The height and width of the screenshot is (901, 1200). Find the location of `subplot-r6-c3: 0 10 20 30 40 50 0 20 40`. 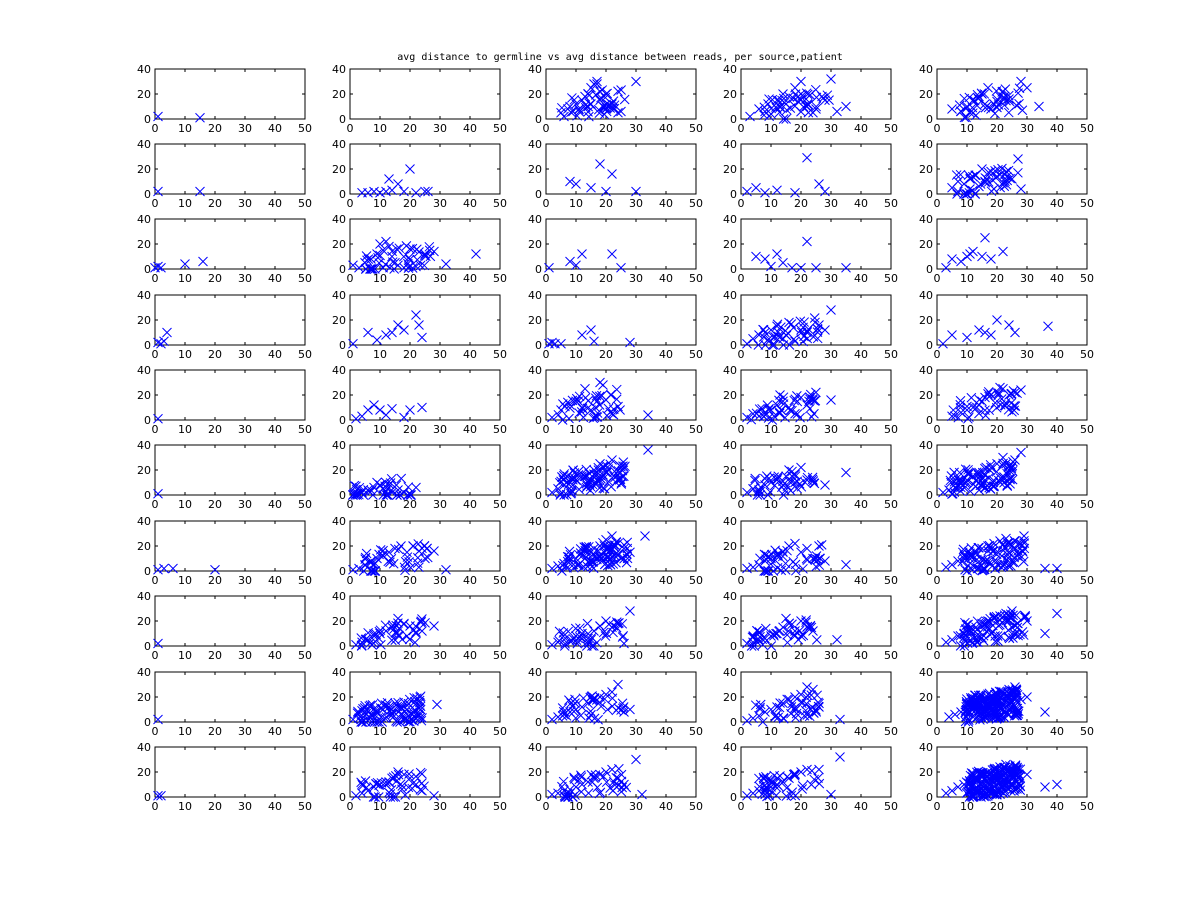

subplot-r6-c3: 0 10 20 30 40 50 0 20 40 is located at coordinates (810, 551).